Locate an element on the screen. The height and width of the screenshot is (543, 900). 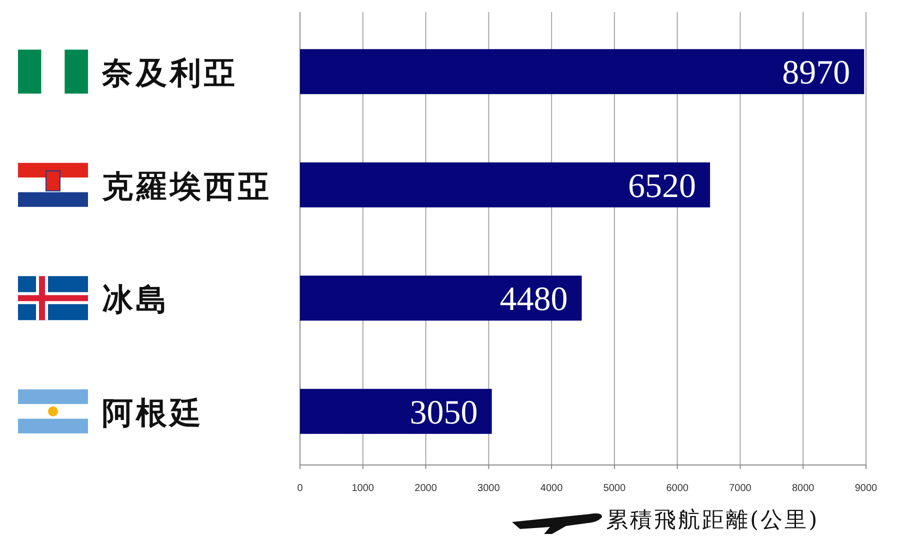
x-axis-title: 累積飛航距離(公里) is located at coordinates (713, 520).